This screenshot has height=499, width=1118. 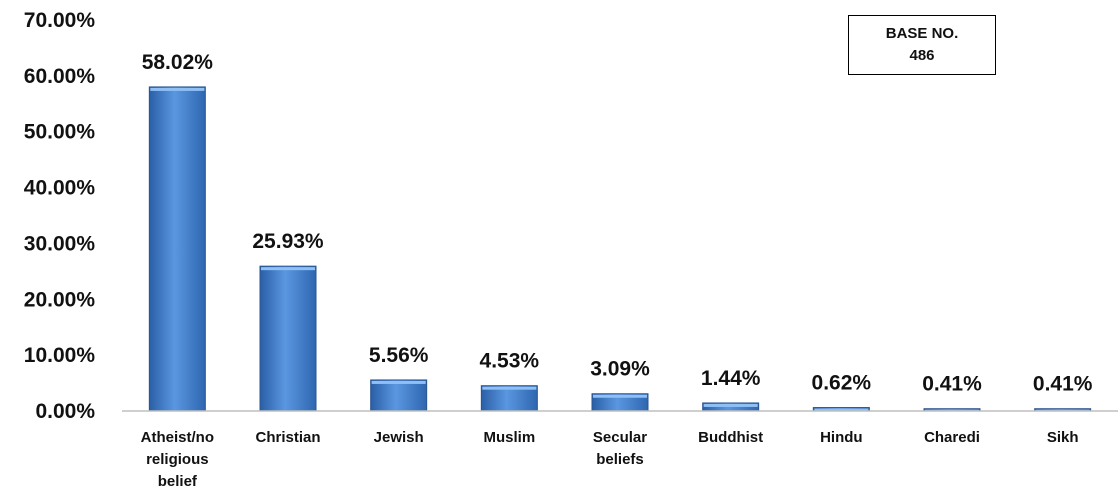 I want to click on y-tick-label: 60.00%, so click(x=60, y=76).